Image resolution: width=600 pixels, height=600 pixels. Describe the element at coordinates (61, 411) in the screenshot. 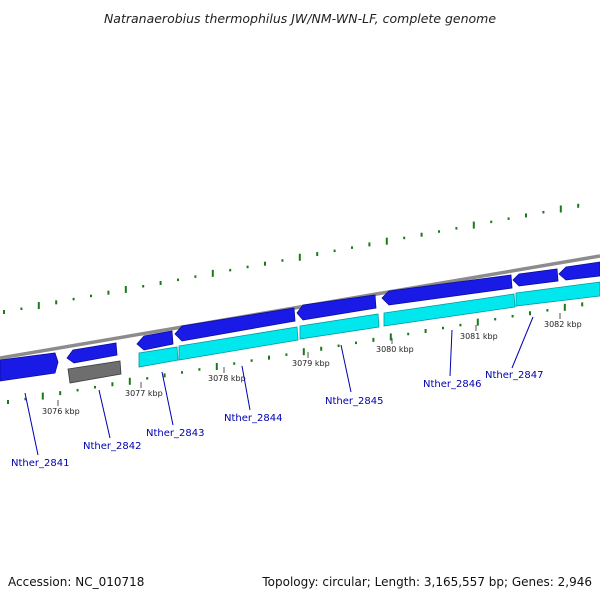

I see `tick-label: 3076 kbp` at that location.